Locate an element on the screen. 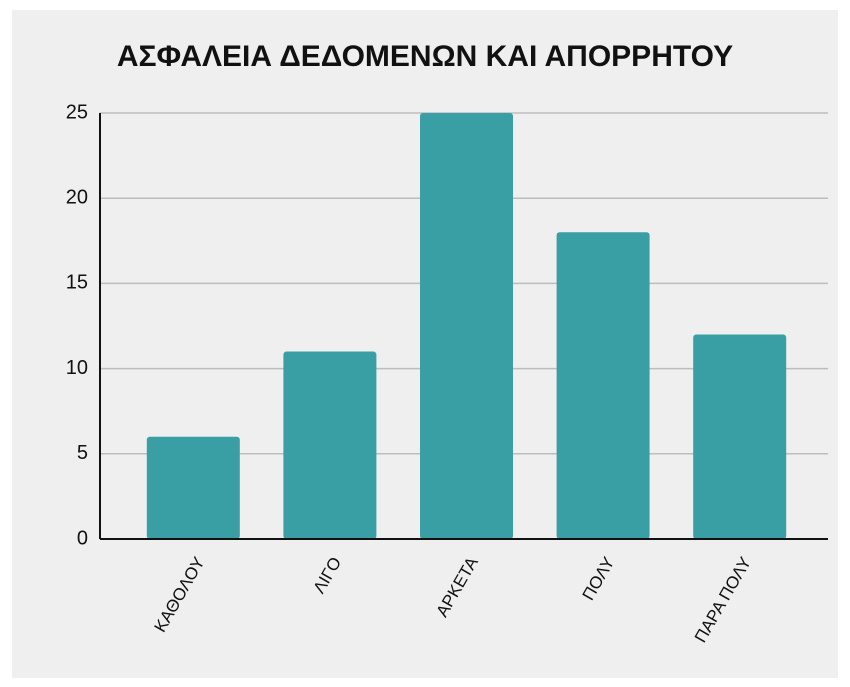  y-tick-label: 5 is located at coordinates (82, 453).